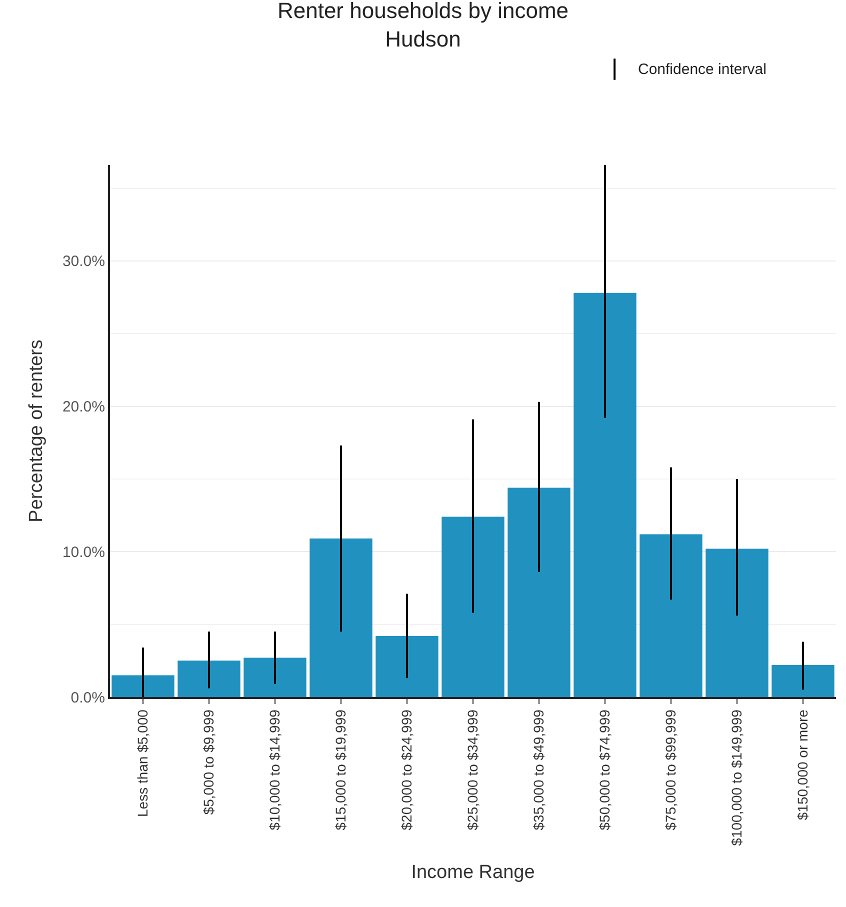 The height and width of the screenshot is (907, 846). Describe the element at coordinates (702, 69) in the screenshot. I see `text: Confidence interval` at that location.